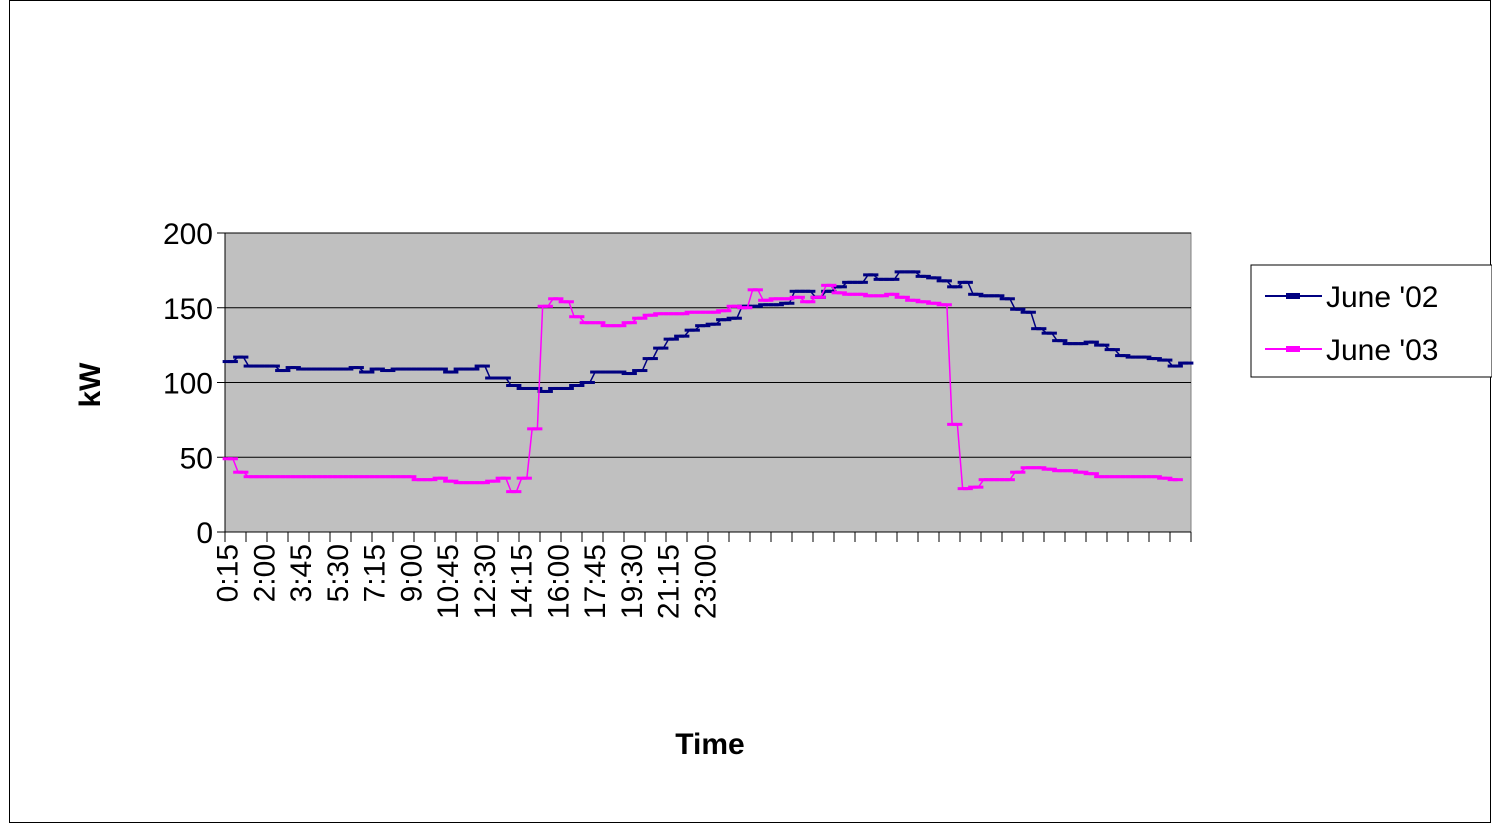 This screenshot has width=1493, height=825. I want to click on y-tick-label-150: 150, so click(188, 309).